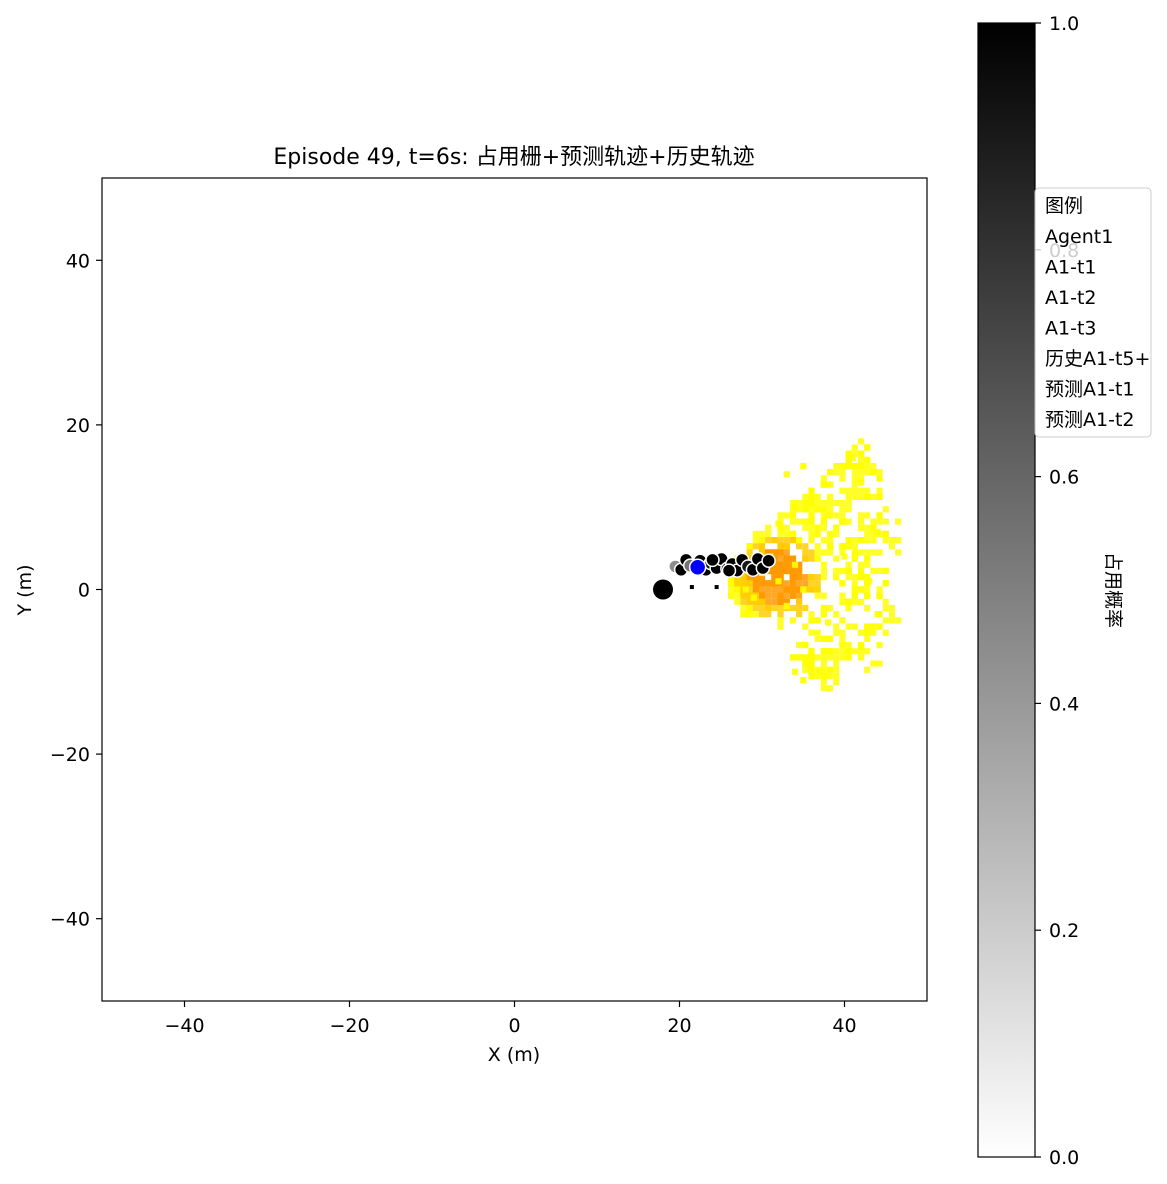 The width and height of the screenshot is (1167, 1184). Describe the element at coordinates (184, 1026) in the screenshot. I see `x-tick-label: −40` at that location.